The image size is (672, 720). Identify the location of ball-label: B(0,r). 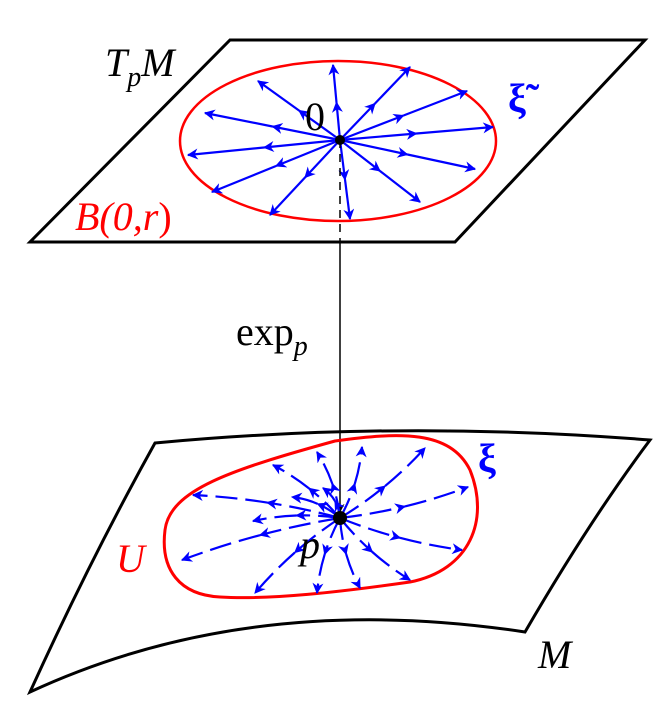
(123, 216).